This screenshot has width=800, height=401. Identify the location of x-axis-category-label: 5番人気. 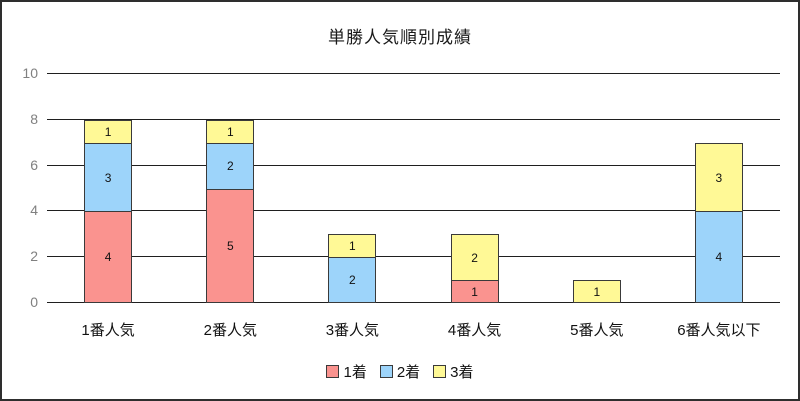
(597, 330).